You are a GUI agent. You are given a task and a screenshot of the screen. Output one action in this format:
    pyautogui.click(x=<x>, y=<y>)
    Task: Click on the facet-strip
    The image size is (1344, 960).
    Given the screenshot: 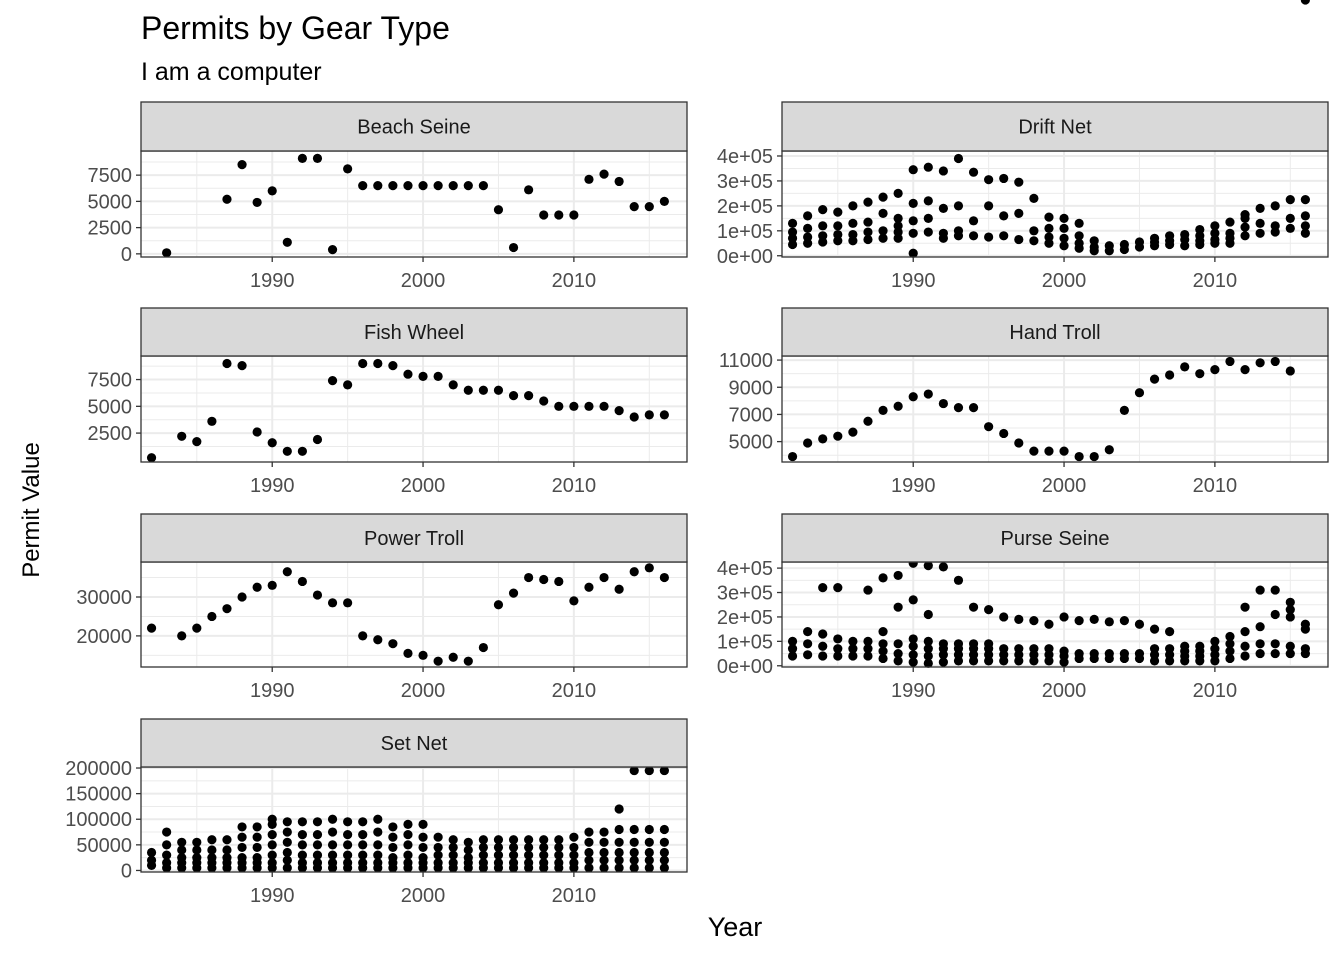 What is the action you would take?
    pyautogui.click(x=414, y=332)
    